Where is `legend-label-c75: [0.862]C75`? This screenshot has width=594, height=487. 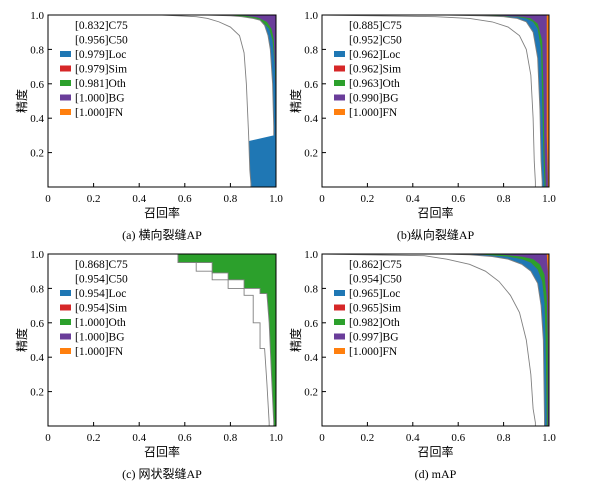 legend-label-c75: [0.862]C75 is located at coordinates (375, 265).